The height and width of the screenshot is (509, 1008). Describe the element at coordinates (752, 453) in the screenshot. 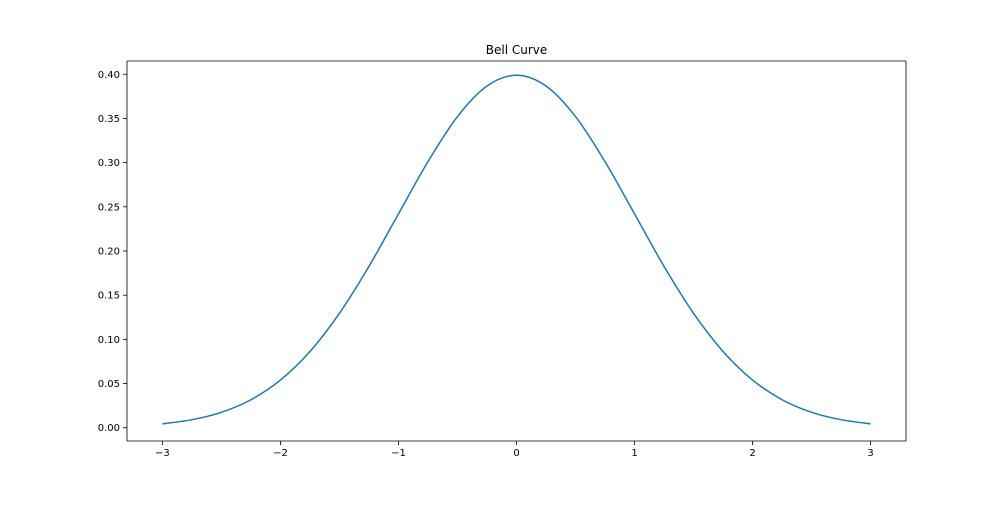

I see `x-tick-label: 2` at that location.